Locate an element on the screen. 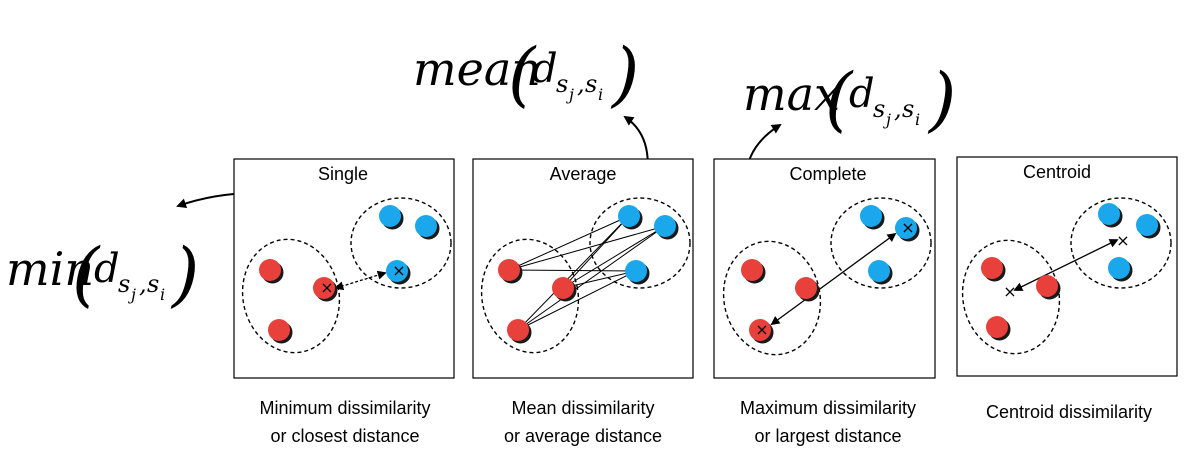  svg-text: s is located at coordinates (124, 284).